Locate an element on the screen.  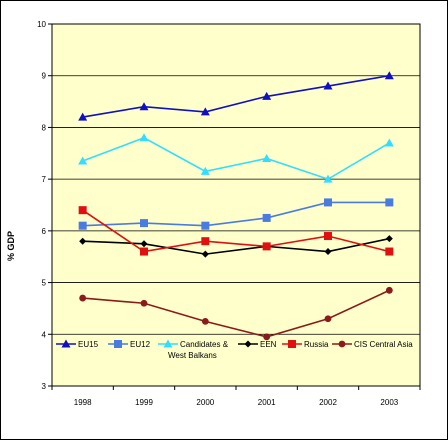
series-eu12 is located at coordinates (236, 214).